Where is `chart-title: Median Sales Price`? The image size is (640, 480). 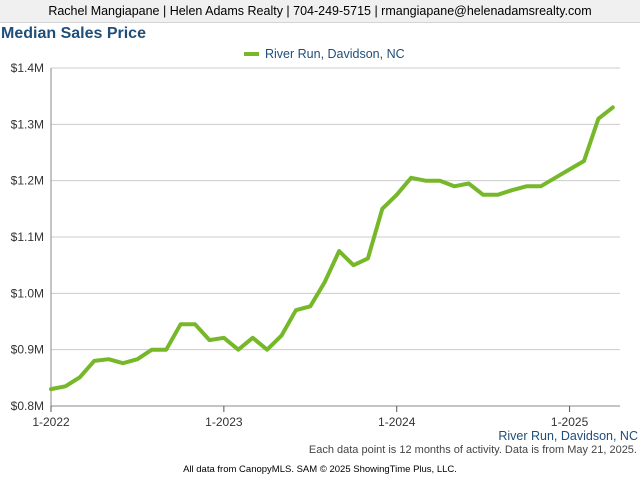
chart-title: Median Sales Price is located at coordinates (73, 33).